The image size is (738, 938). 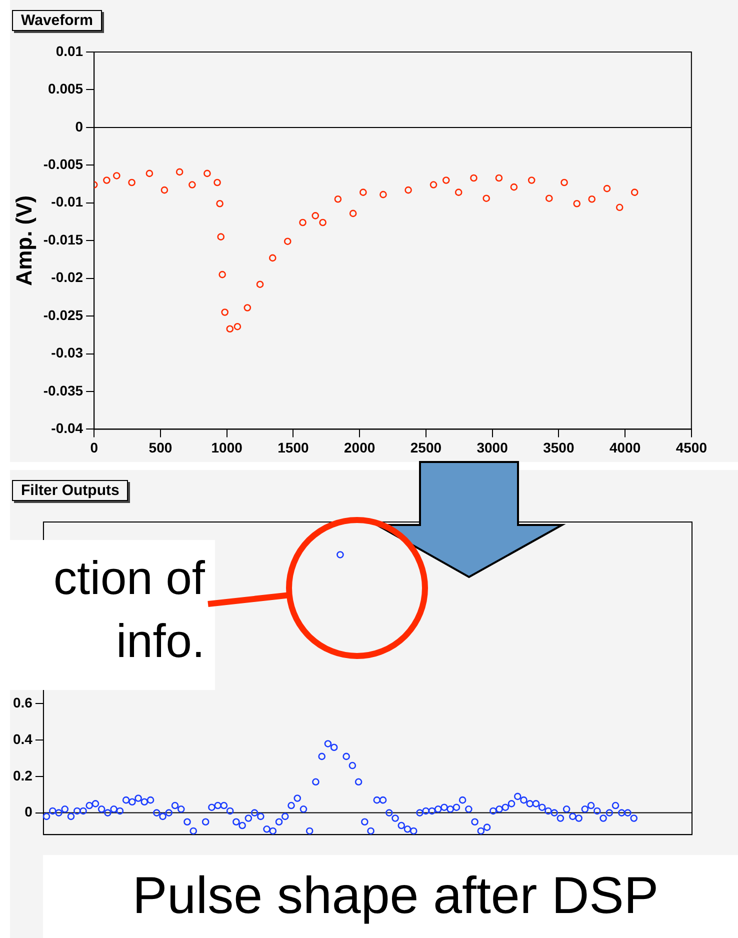 What do you see at coordinates (692, 447) in the screenshot?
I see `x-tick-label: 4500` at bounding box center [692, 447].